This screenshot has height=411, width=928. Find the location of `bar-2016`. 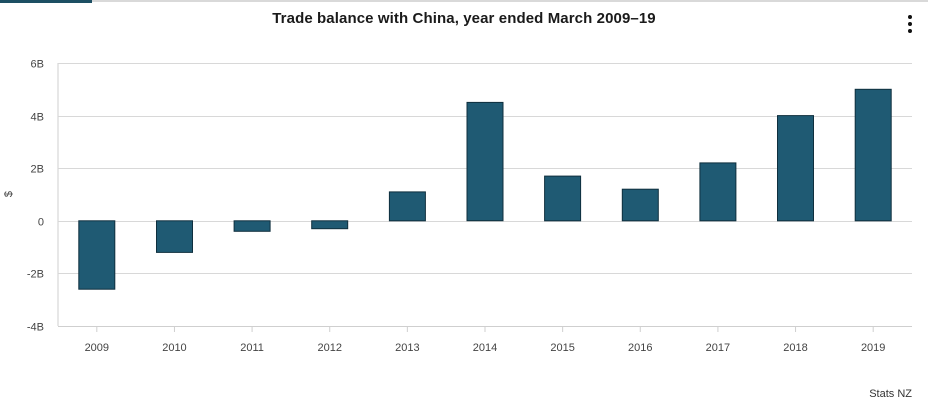

bar-2016 is located at coordinates (640, 205).